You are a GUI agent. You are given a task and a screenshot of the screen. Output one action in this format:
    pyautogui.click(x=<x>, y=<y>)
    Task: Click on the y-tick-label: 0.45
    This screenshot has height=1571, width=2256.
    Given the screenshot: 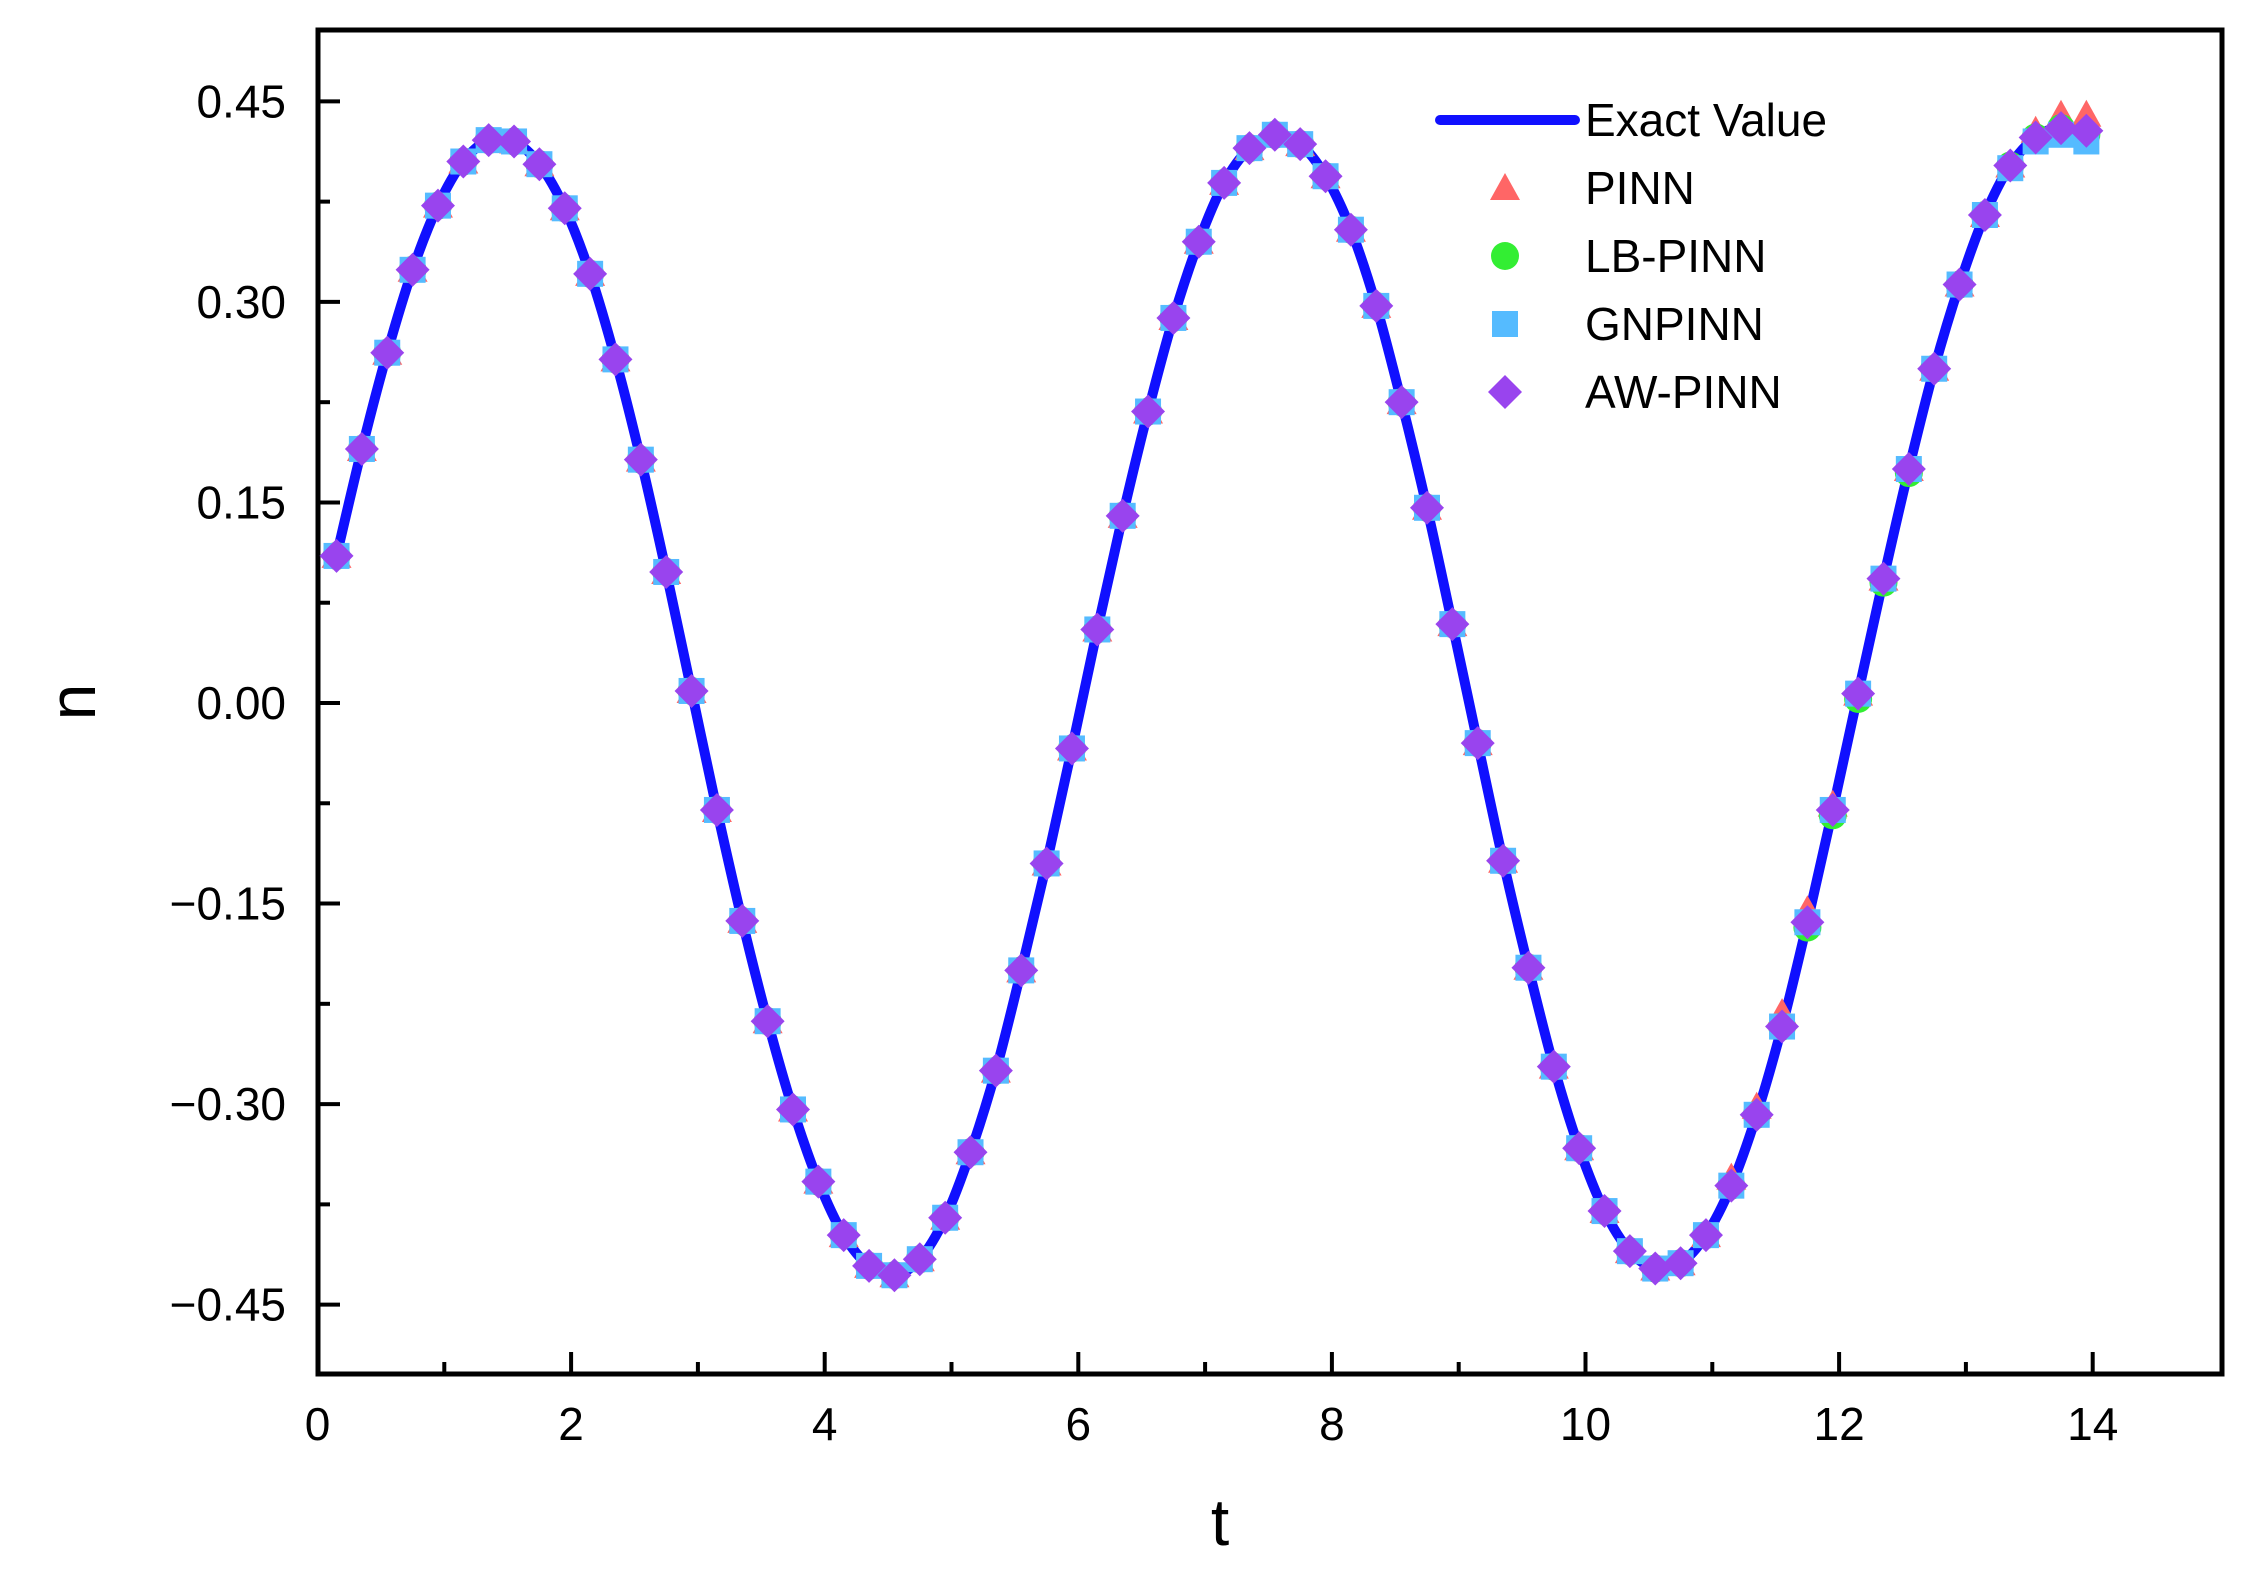 What is the action you would take?
    pyautogui.click(x=241, y=101)
    